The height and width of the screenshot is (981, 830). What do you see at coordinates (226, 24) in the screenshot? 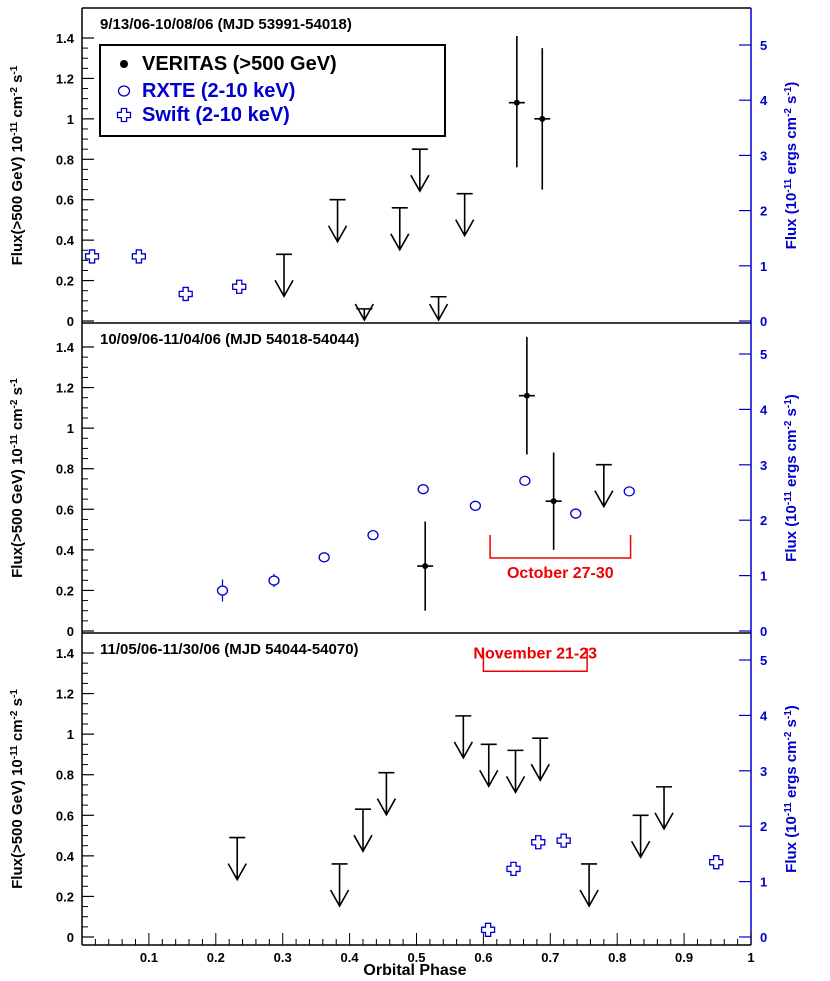
I see `panel-title: 9/13/06-10/08/06 (MJD 53991-54018)` at bounding box center [226, 24].